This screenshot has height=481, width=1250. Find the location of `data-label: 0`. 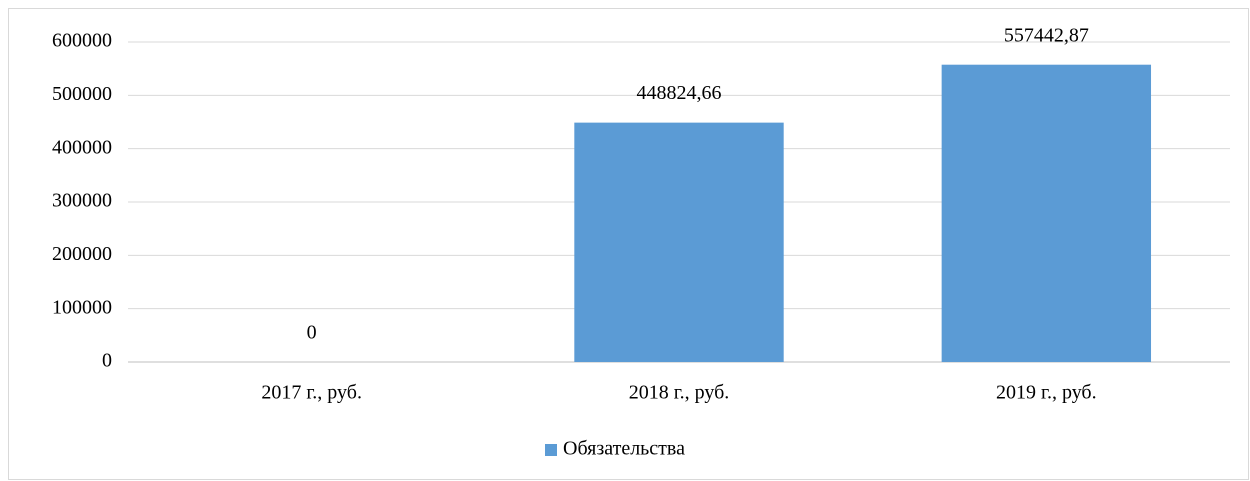

data-label: 0 is located at coordinates (312, 333).